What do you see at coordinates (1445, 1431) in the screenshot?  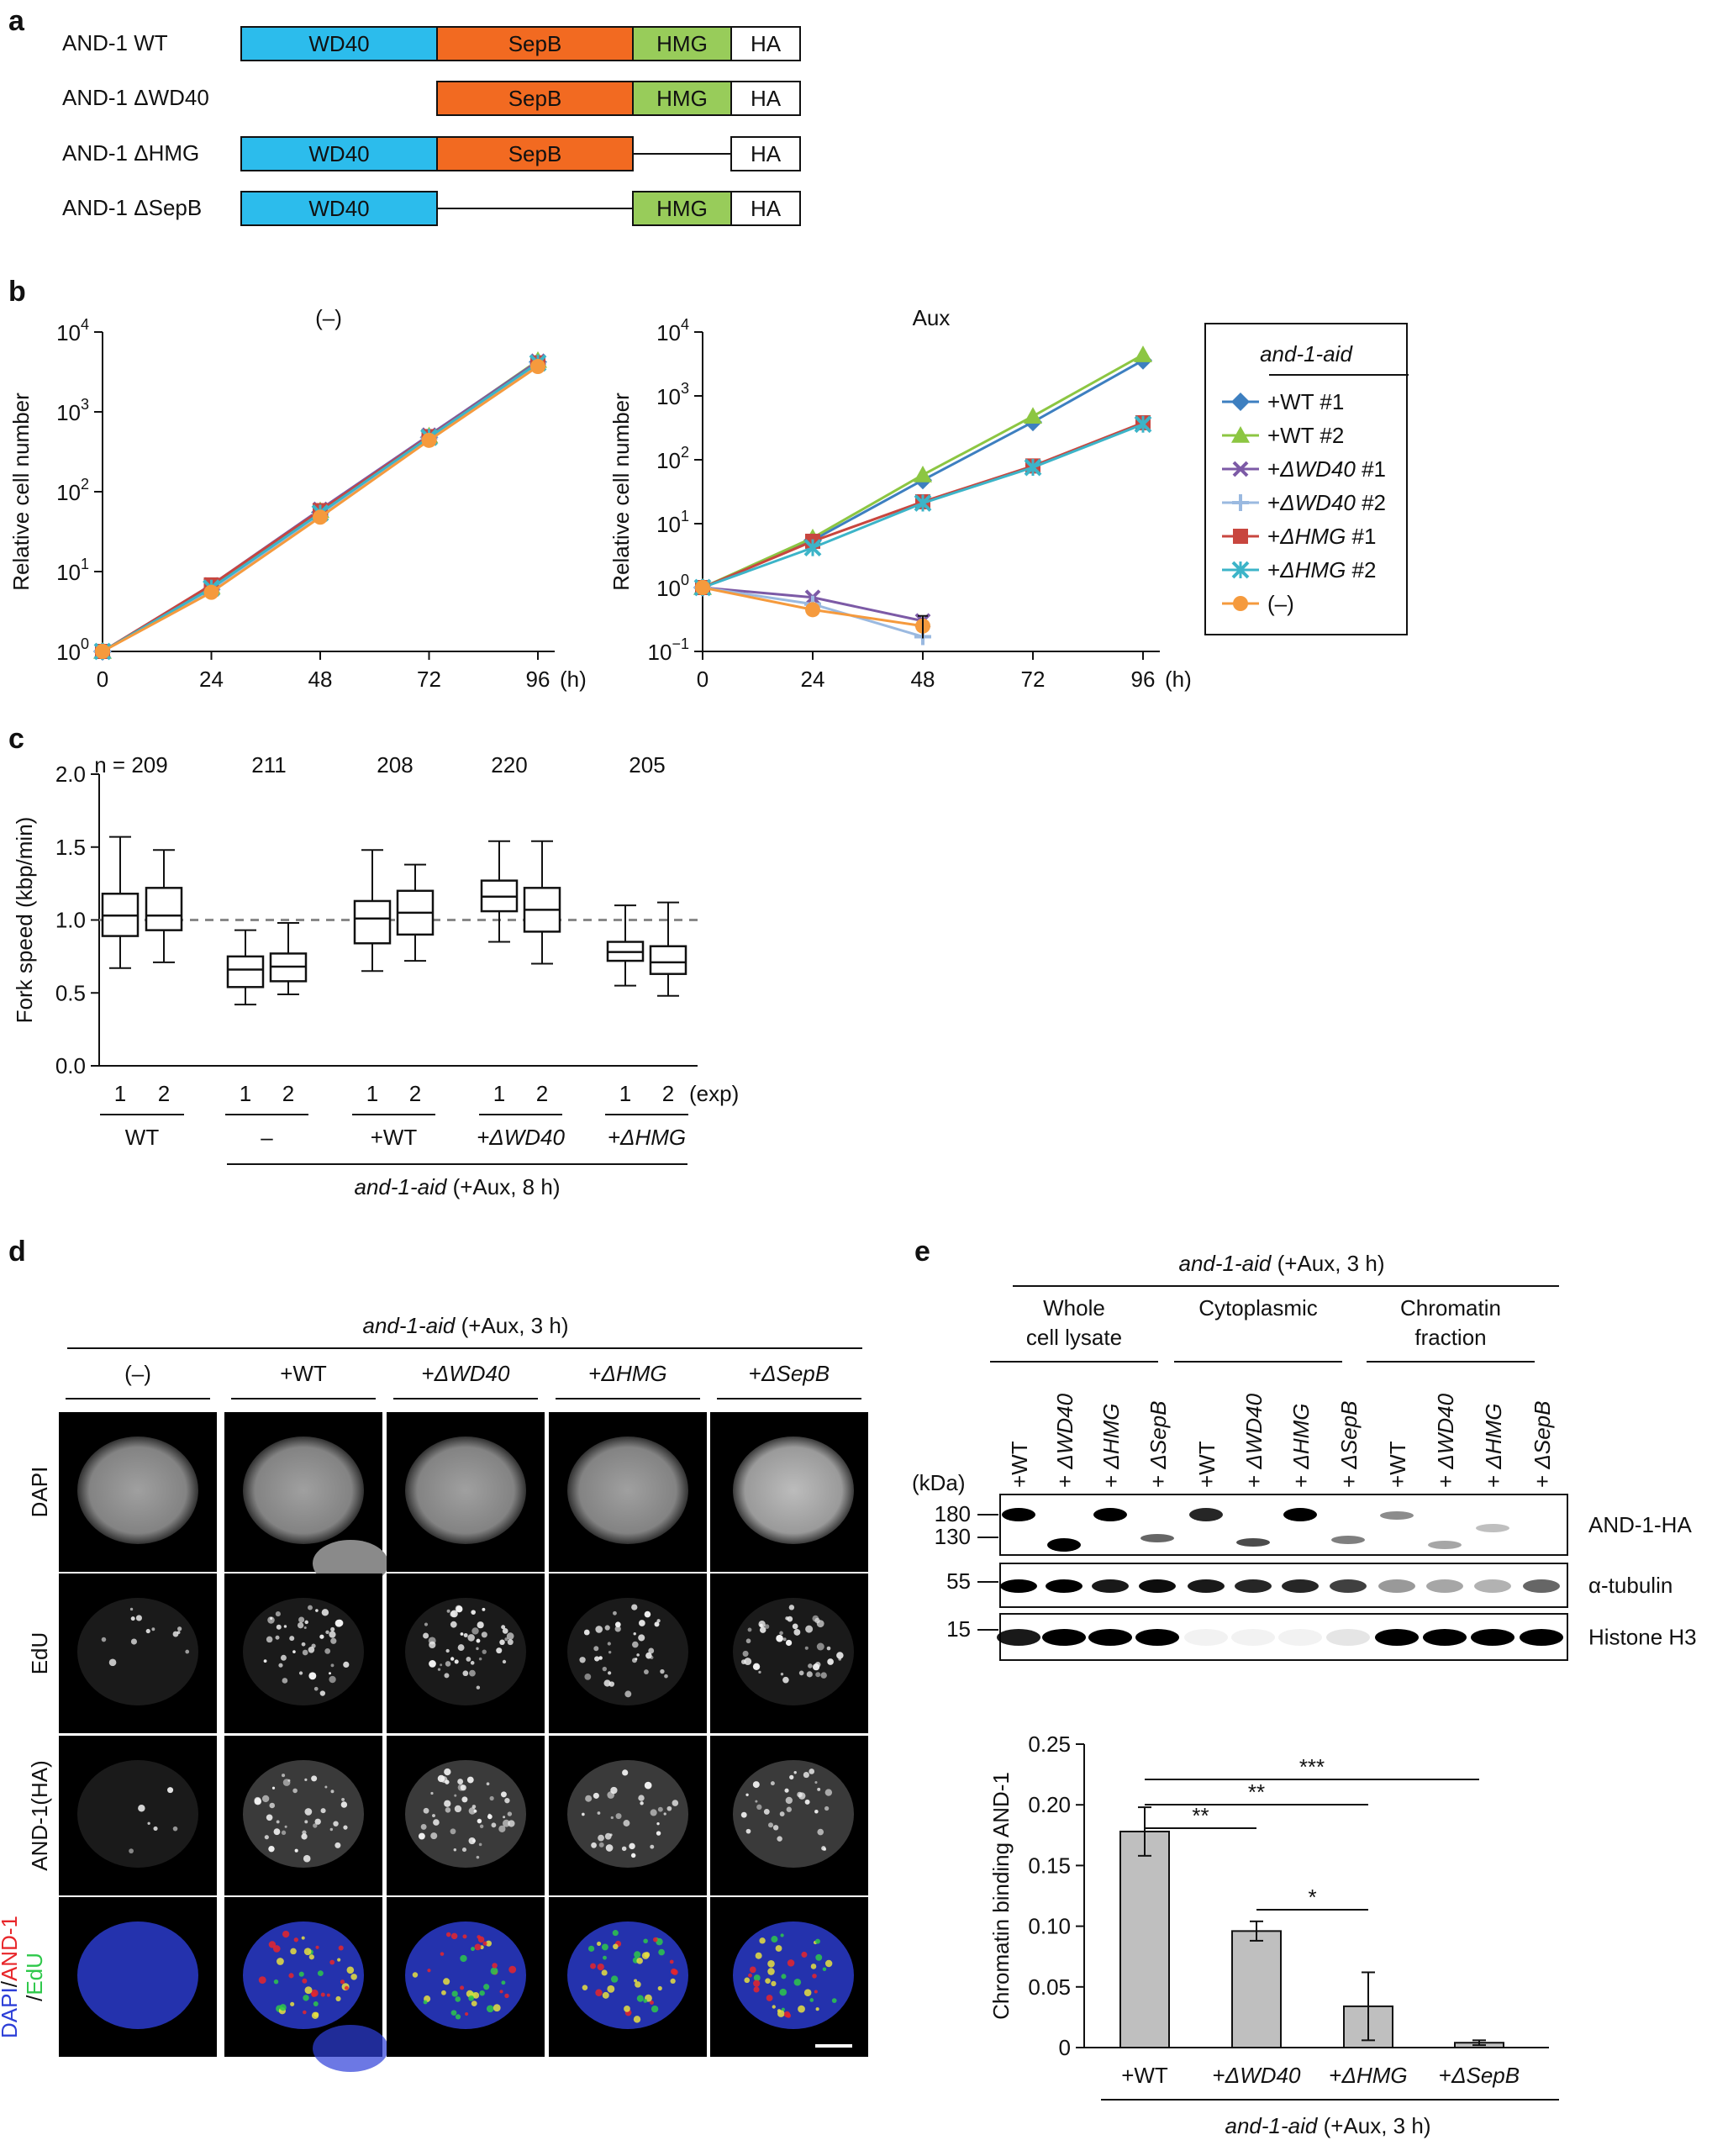 I see `lane-label-part: ΔWD40` at bounding box center [1445, 1431].